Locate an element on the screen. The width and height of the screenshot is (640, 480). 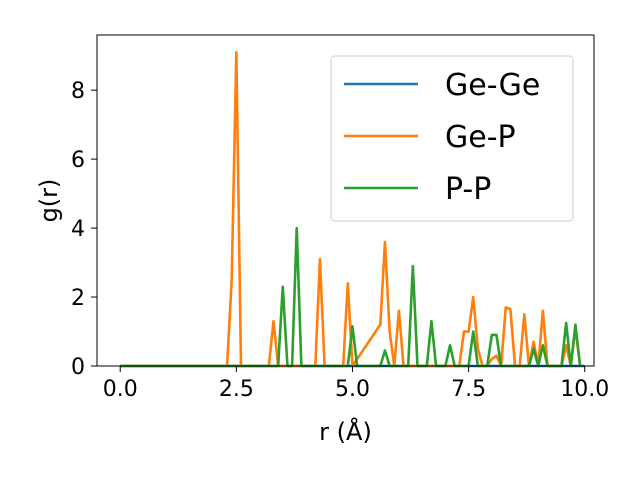
legend: Ge-Ge Ge-P P-P is located at coordinates (452, 138).